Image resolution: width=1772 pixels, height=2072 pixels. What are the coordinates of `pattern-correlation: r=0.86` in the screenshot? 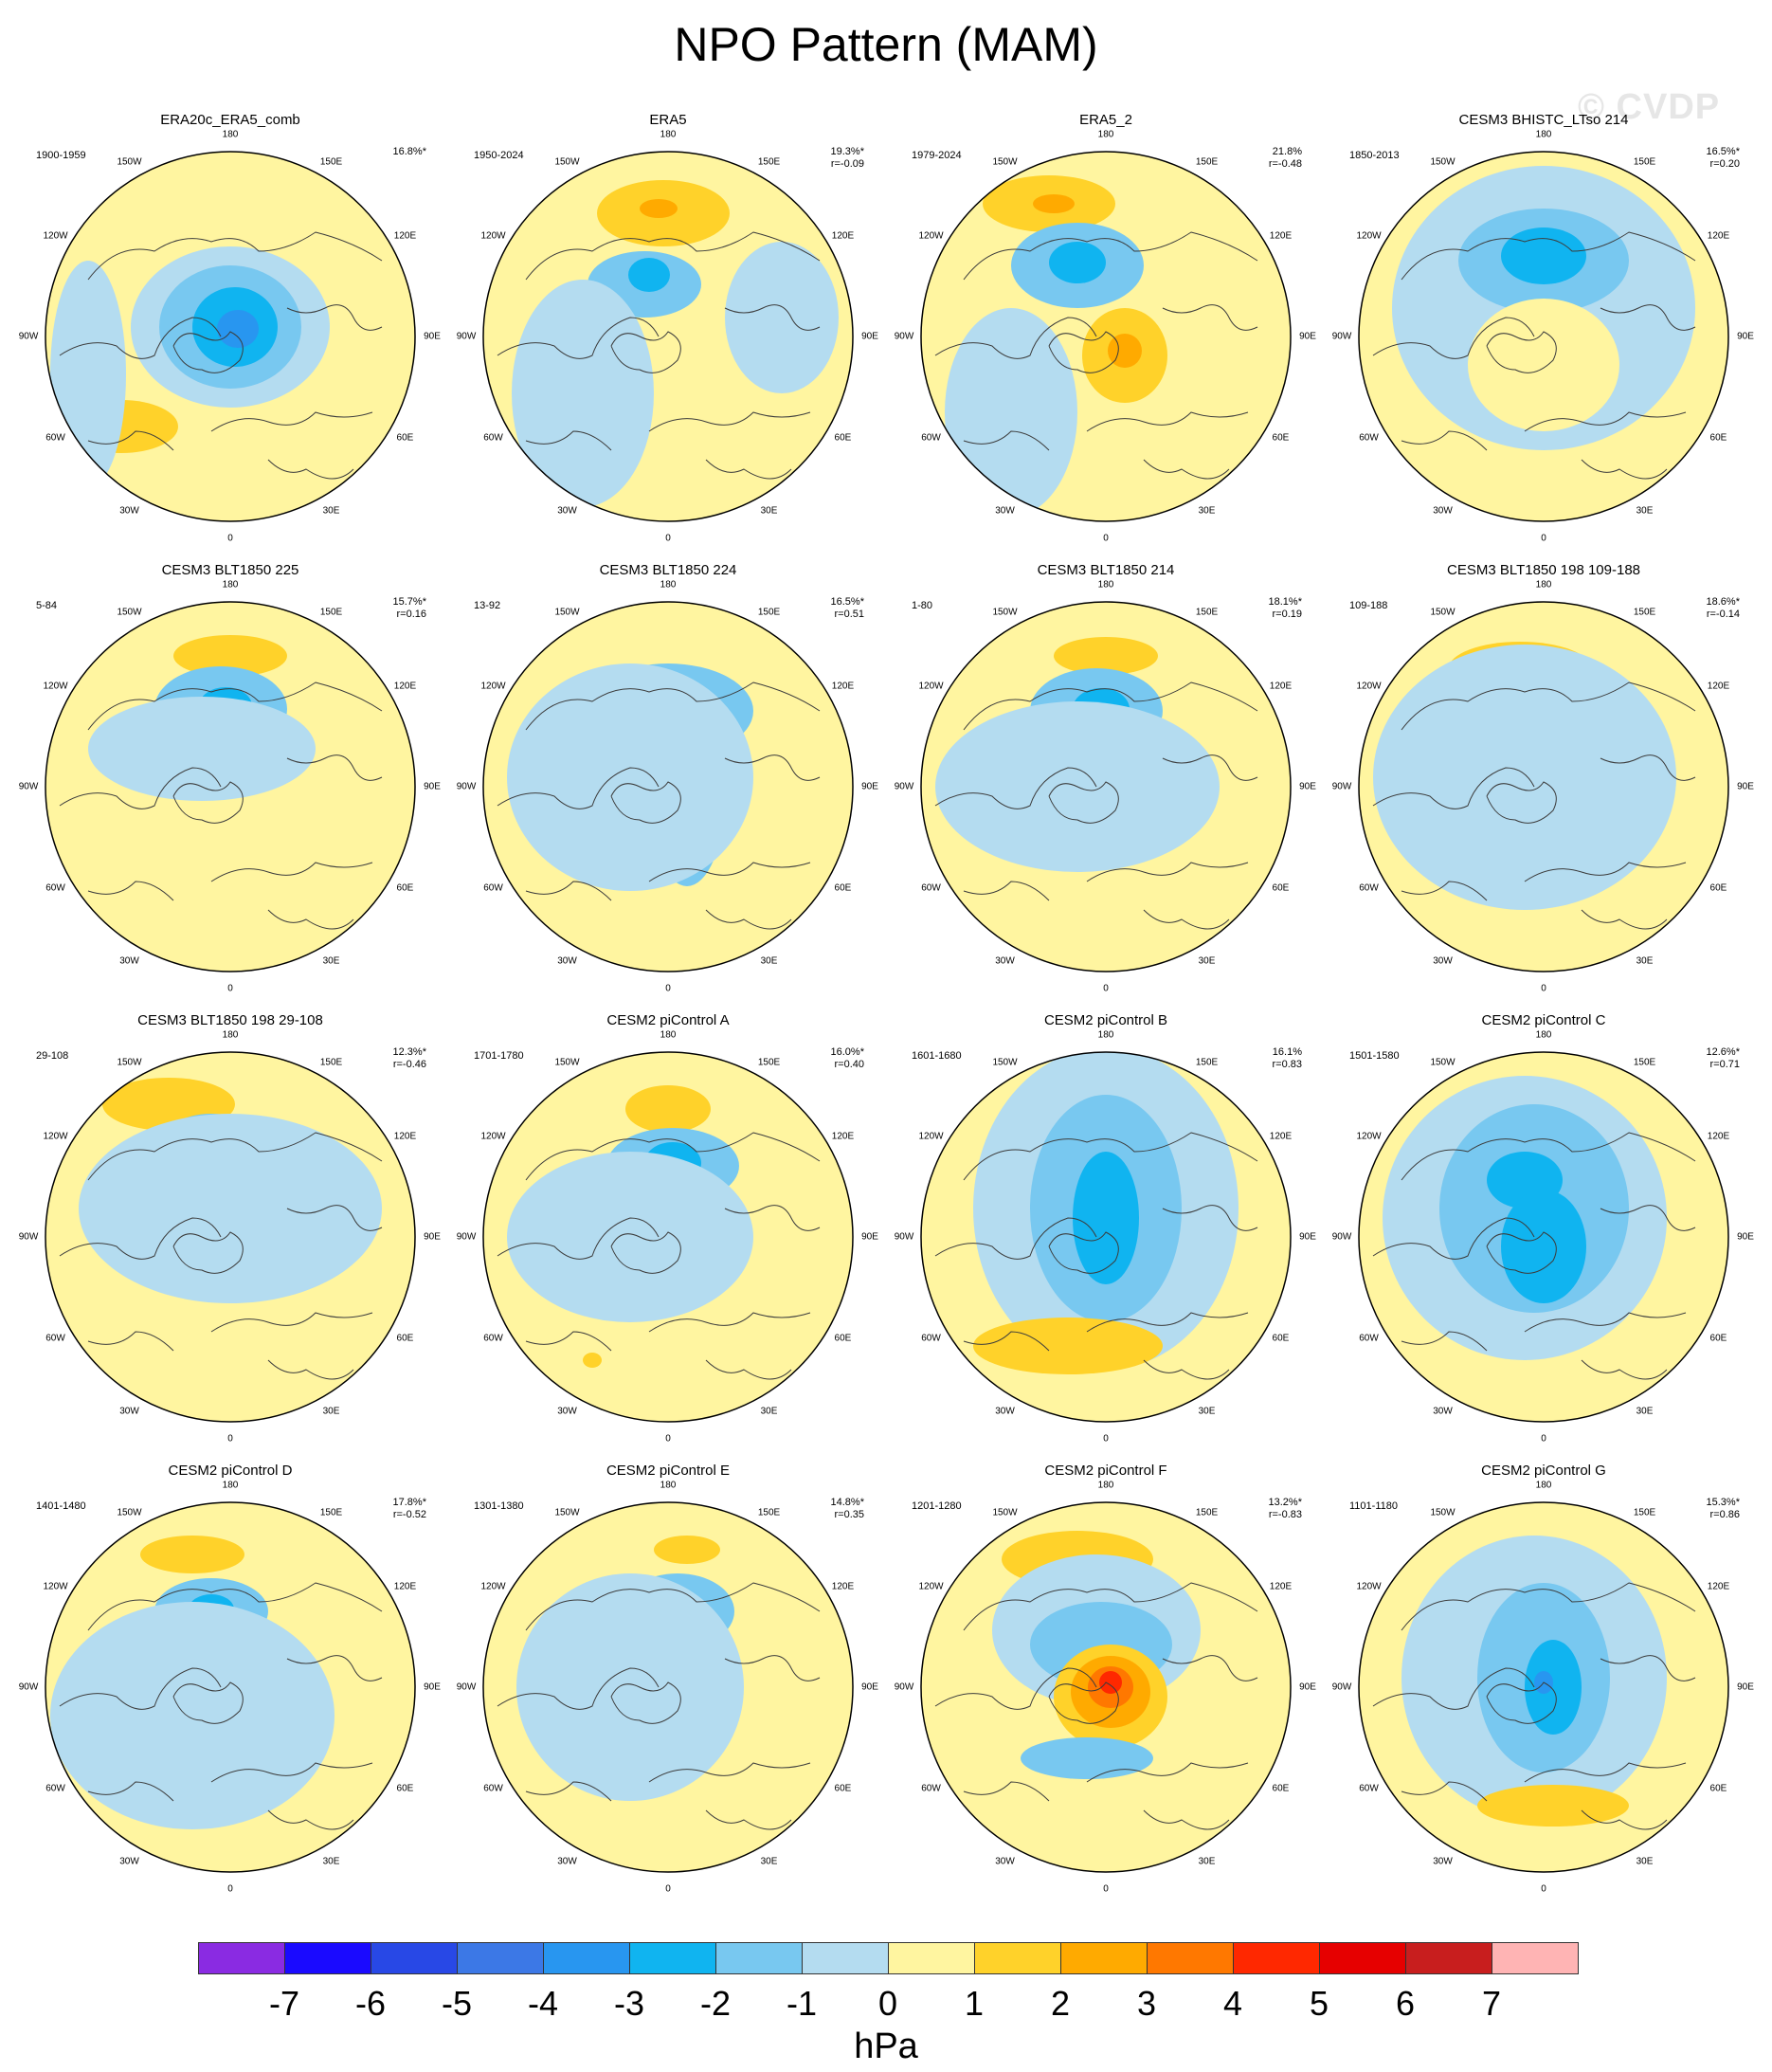 It's located at (1725, 1514).